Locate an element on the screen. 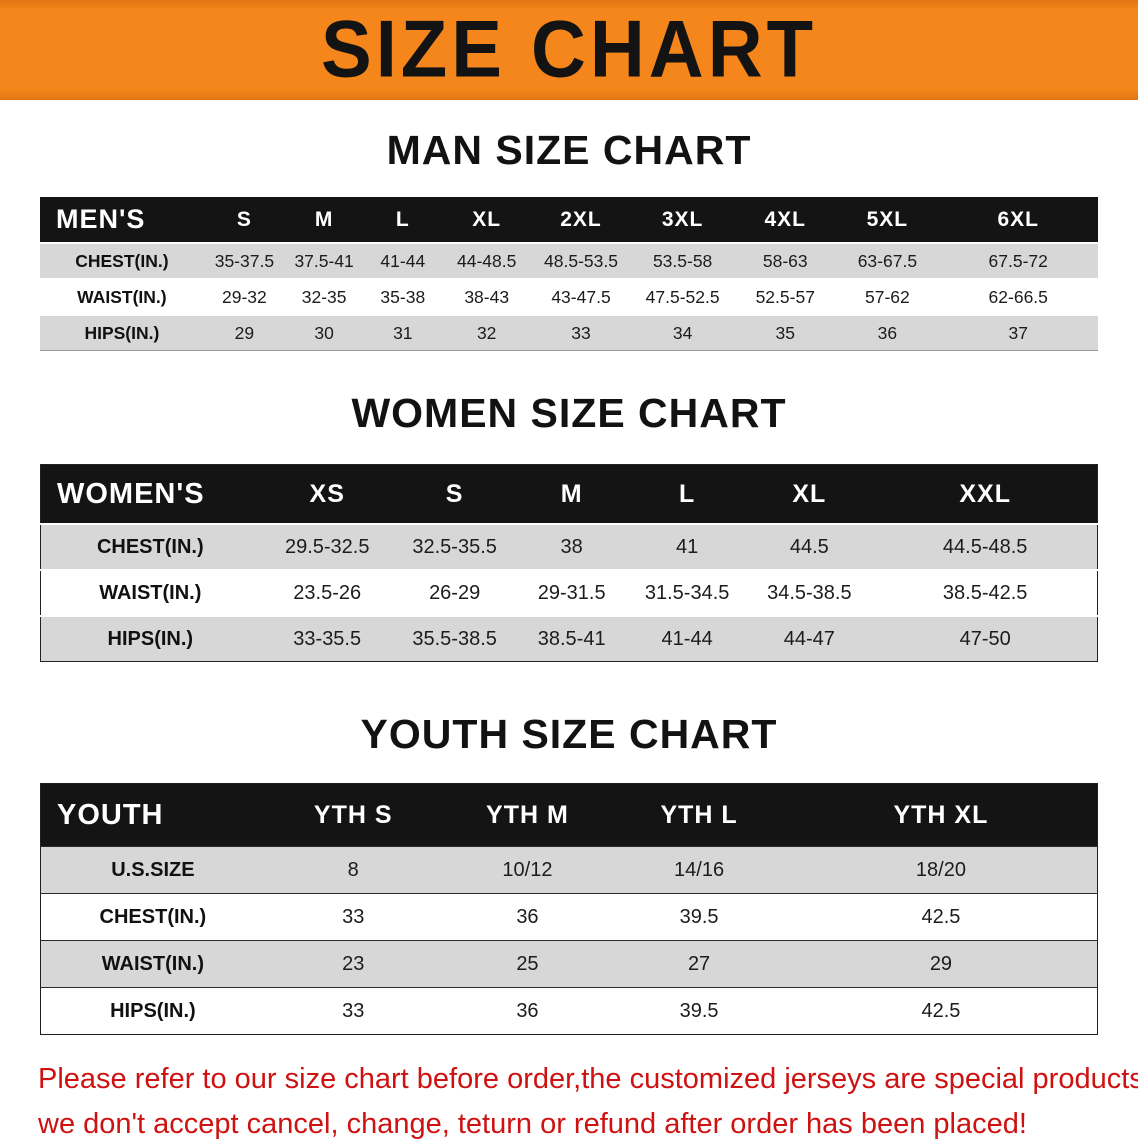 The image size is (1138, 1147). size-value-cell: 43-47.5 is located at coordinates (581, 296).